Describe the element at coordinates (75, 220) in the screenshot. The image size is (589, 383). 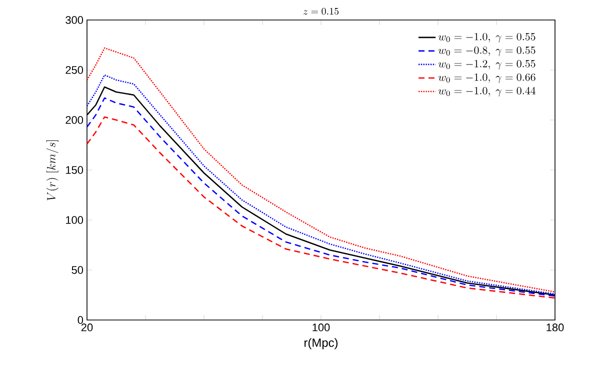
I see `y-tick-label: 100` at that location.